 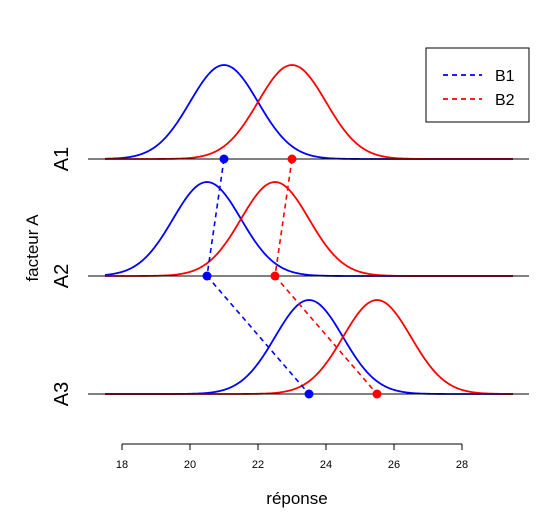 I want to click on density-b1-a3, so click(x=309, y=347).